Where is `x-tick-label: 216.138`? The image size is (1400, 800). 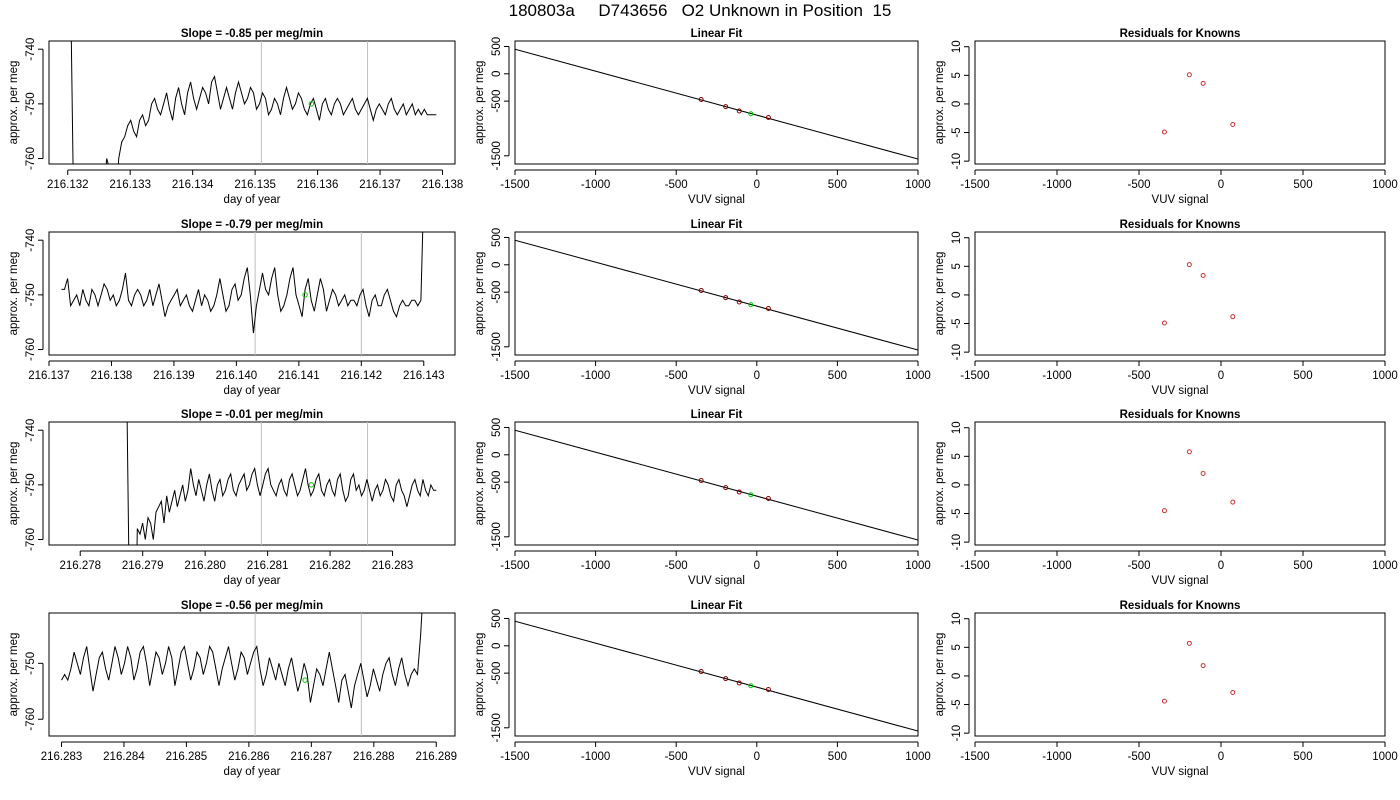
x-tick-label: 216.138 is located at coordinates (112, 376).